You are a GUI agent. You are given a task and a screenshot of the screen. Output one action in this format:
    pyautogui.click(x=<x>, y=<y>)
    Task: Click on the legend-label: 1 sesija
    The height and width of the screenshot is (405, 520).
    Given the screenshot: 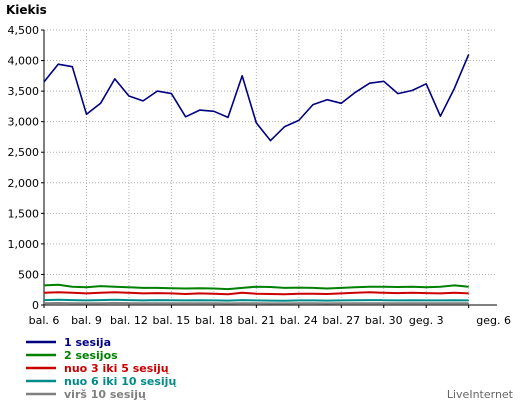 What is the action you would take?
    pyautogui.click(x=87, y=342)
    